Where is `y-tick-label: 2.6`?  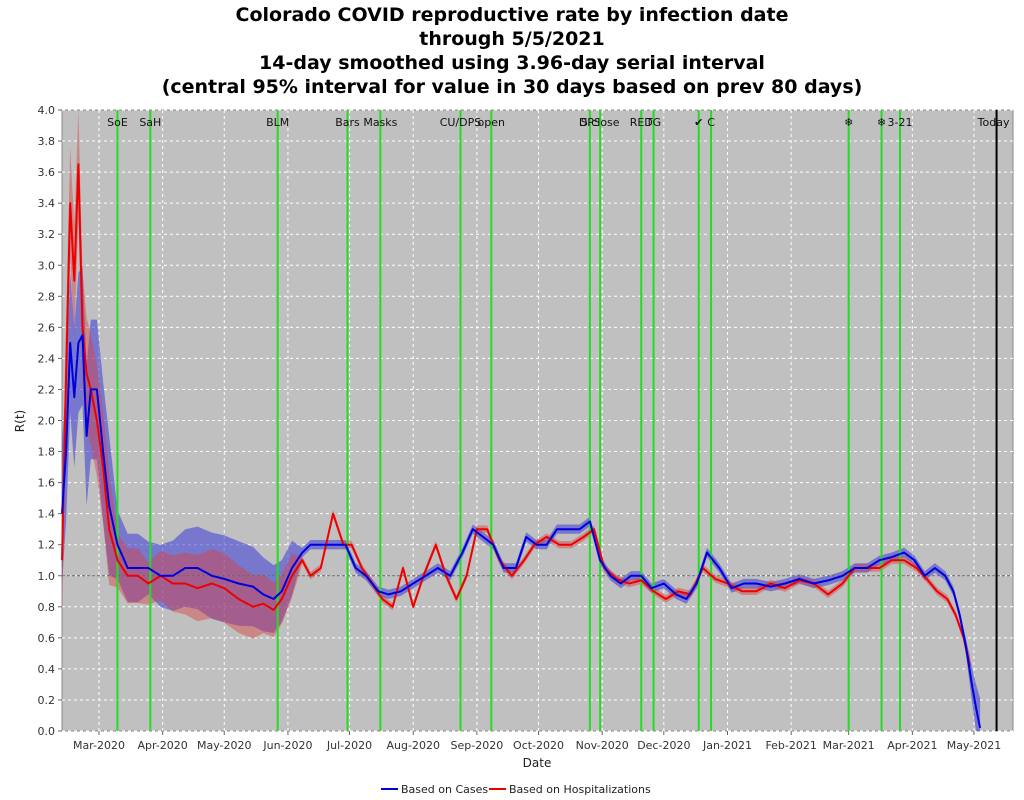
y-tick-label: 2.6 is located at coordinates (47, 327).